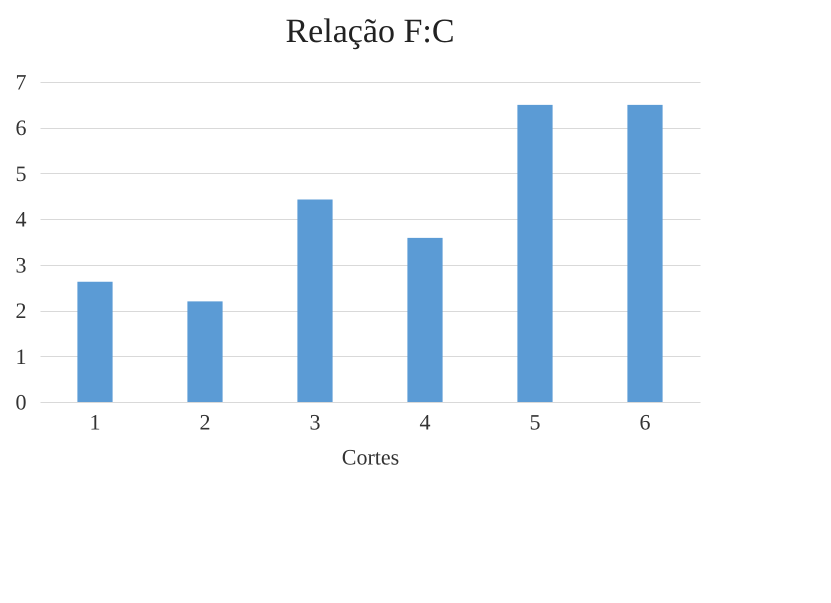 The image size is (831, 603). Describe the element at coordinates (21, 356) in the screenshot. I see `y-tick-label: 1` at that location.